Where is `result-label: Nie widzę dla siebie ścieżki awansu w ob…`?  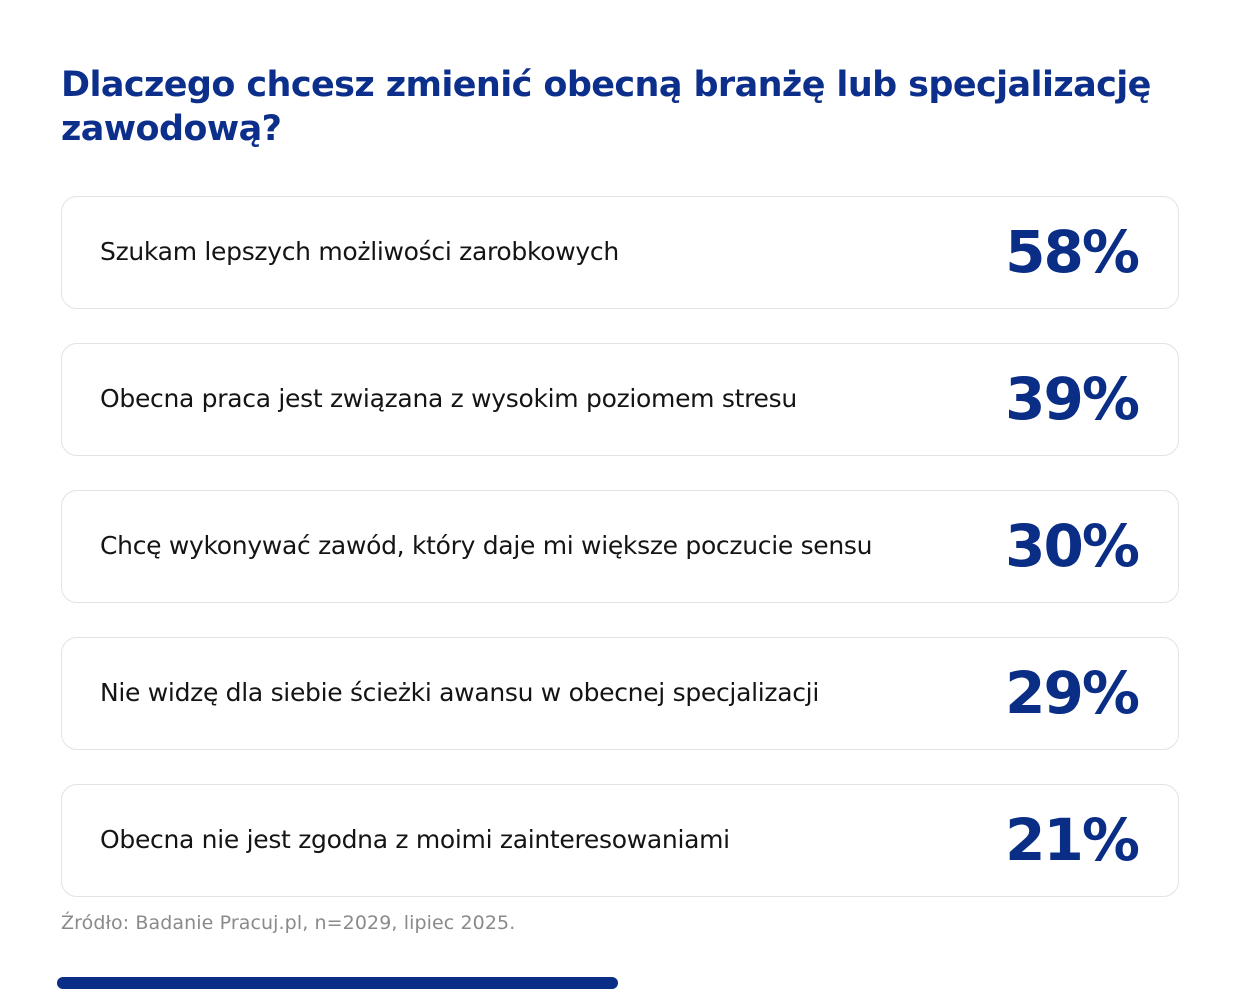 result-label: Nie widzę dla siebie ścieżki awansu w ob… is located at coordinates (459, 692).